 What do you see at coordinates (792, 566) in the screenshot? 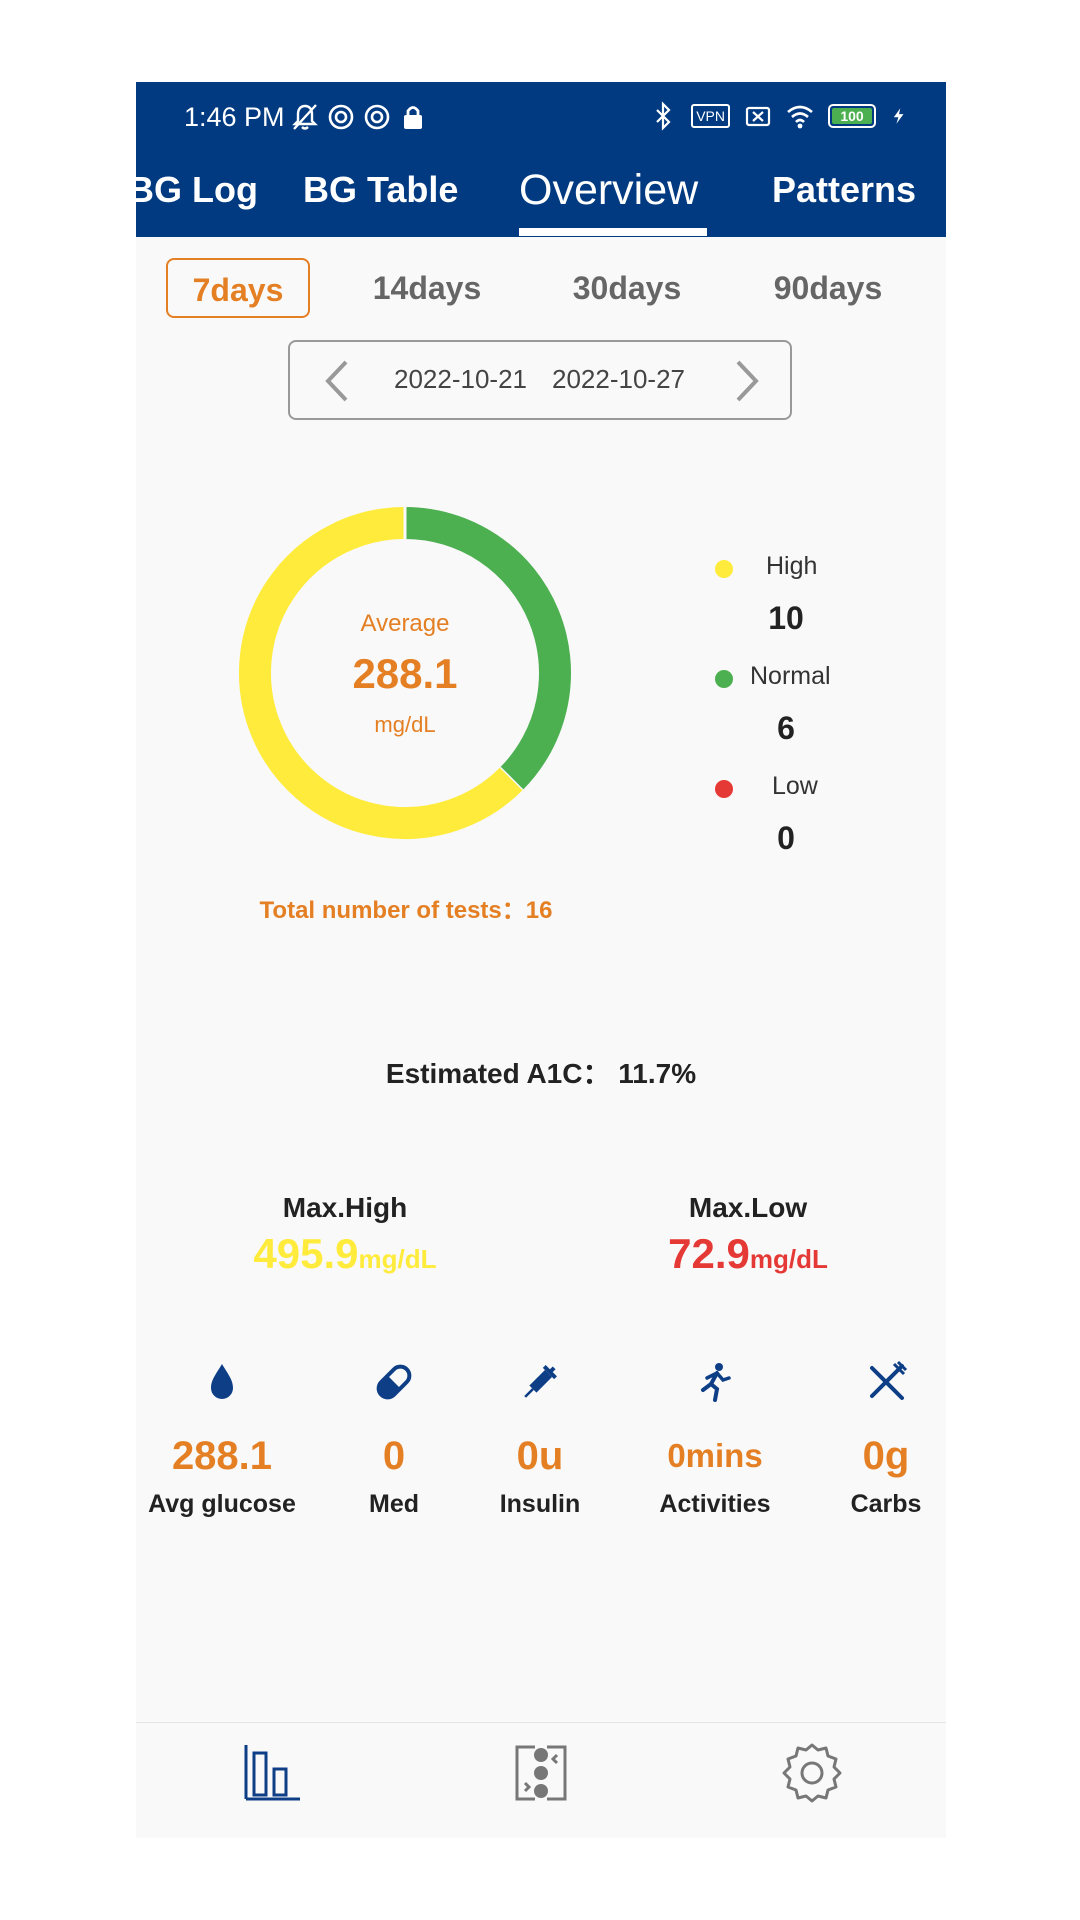
I see `legend-high-label: High` at bounding box center [792, 566].